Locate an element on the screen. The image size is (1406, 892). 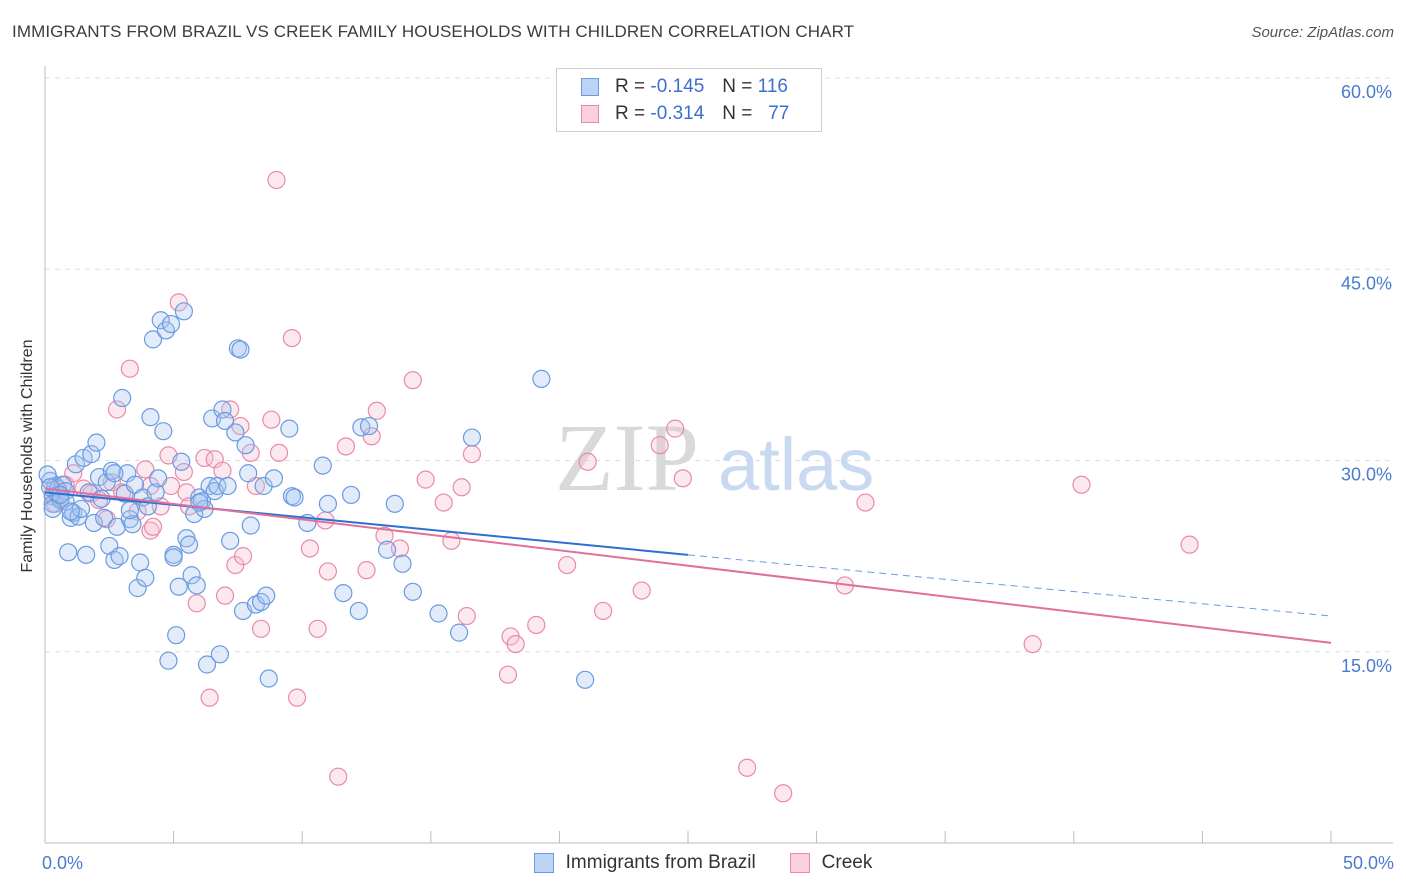
y-tick-label: 60.0% is located at coordinates (1366, 92).